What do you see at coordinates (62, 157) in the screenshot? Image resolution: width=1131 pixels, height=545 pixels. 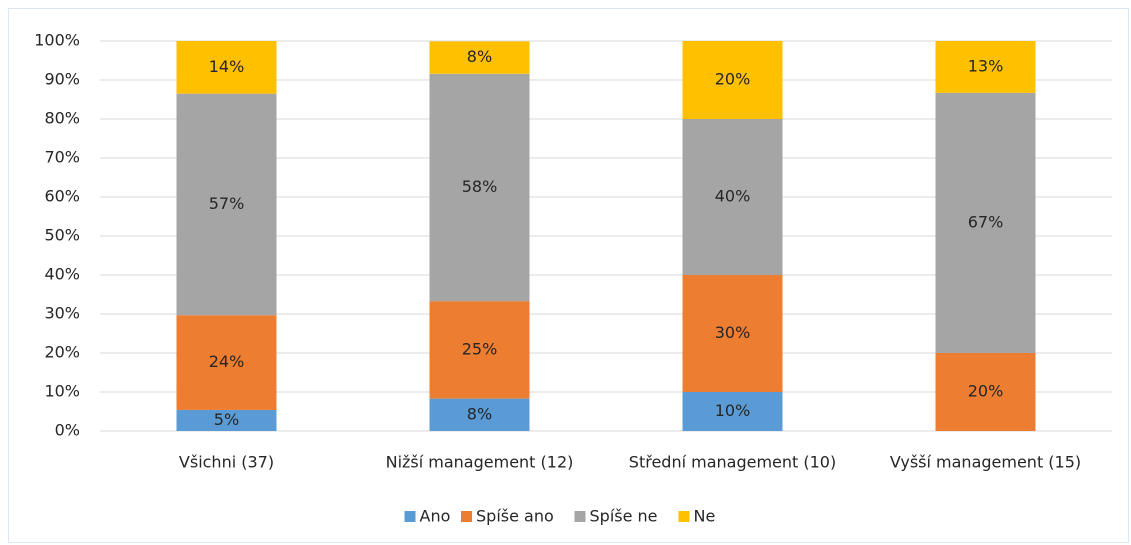 I see `y-tick-label: 70%` at bounding box center [62, 157].